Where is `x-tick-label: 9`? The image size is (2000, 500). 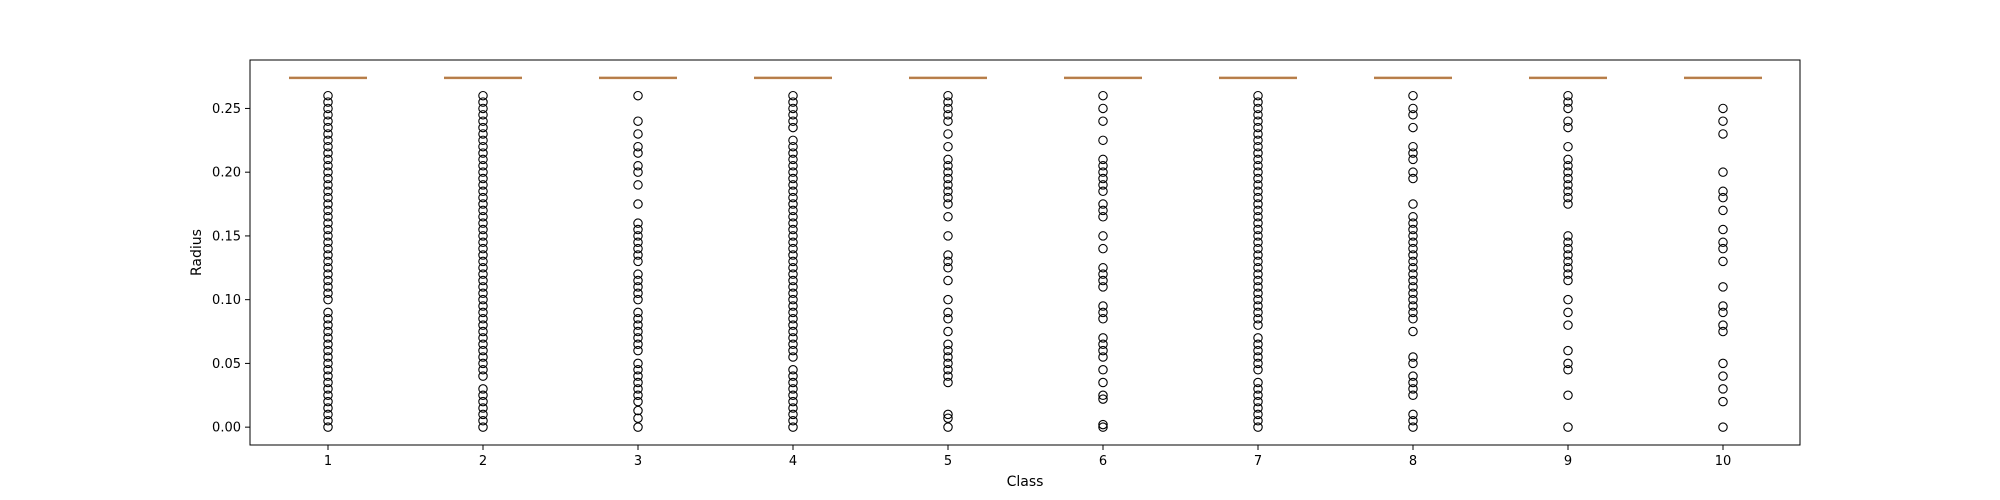
x-tick-label: 9 is located at coordinates (1568, 461).